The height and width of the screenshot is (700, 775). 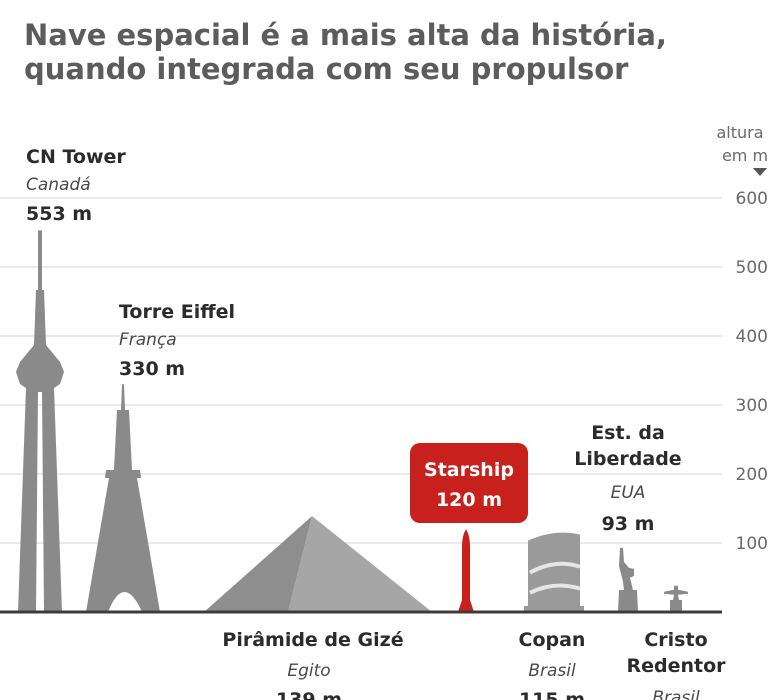 I want to click on axis-arrow-icon, so click(x=760, y=172).